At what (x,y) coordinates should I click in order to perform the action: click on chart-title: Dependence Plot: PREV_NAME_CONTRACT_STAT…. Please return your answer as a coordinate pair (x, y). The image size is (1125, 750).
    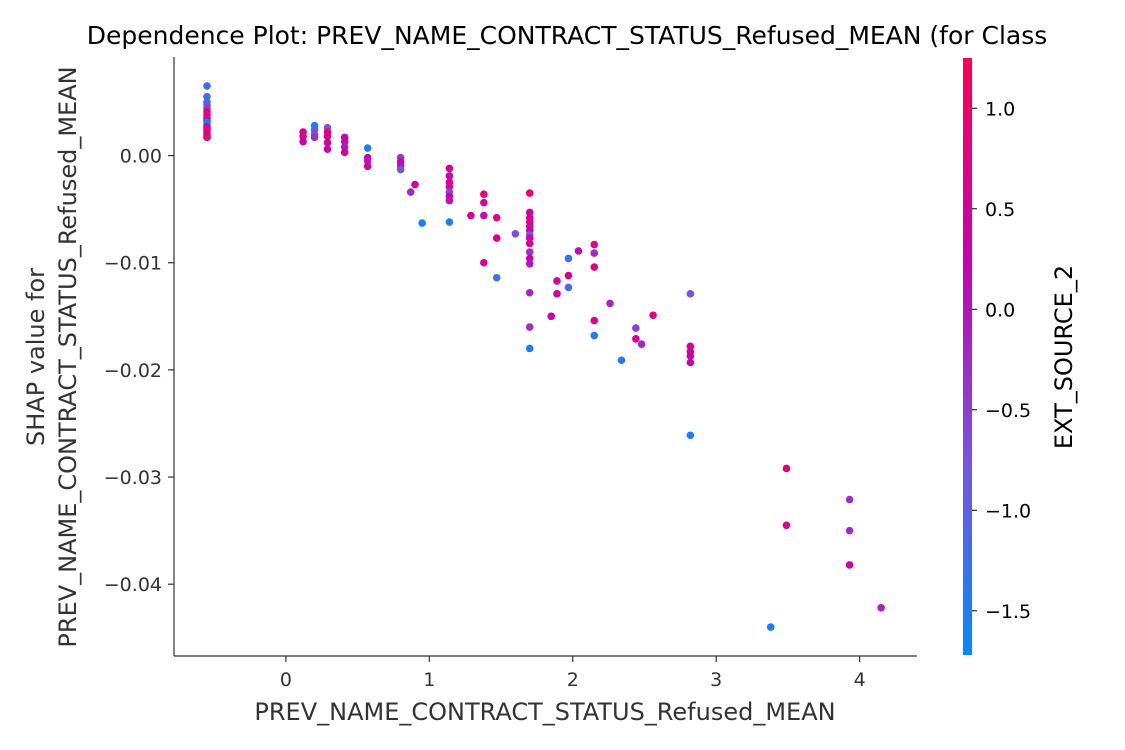
    Looking at the image, I should click on (567, 35).